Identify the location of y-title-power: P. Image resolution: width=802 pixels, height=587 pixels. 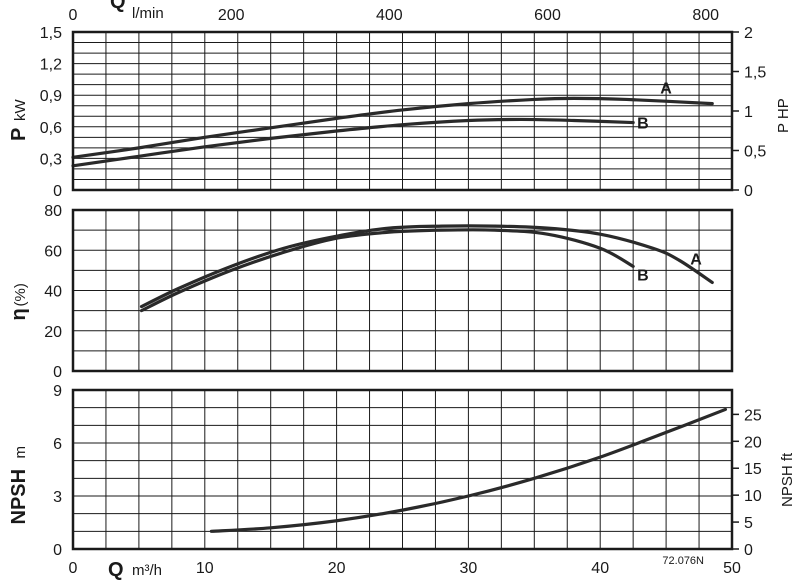
(19, 134).